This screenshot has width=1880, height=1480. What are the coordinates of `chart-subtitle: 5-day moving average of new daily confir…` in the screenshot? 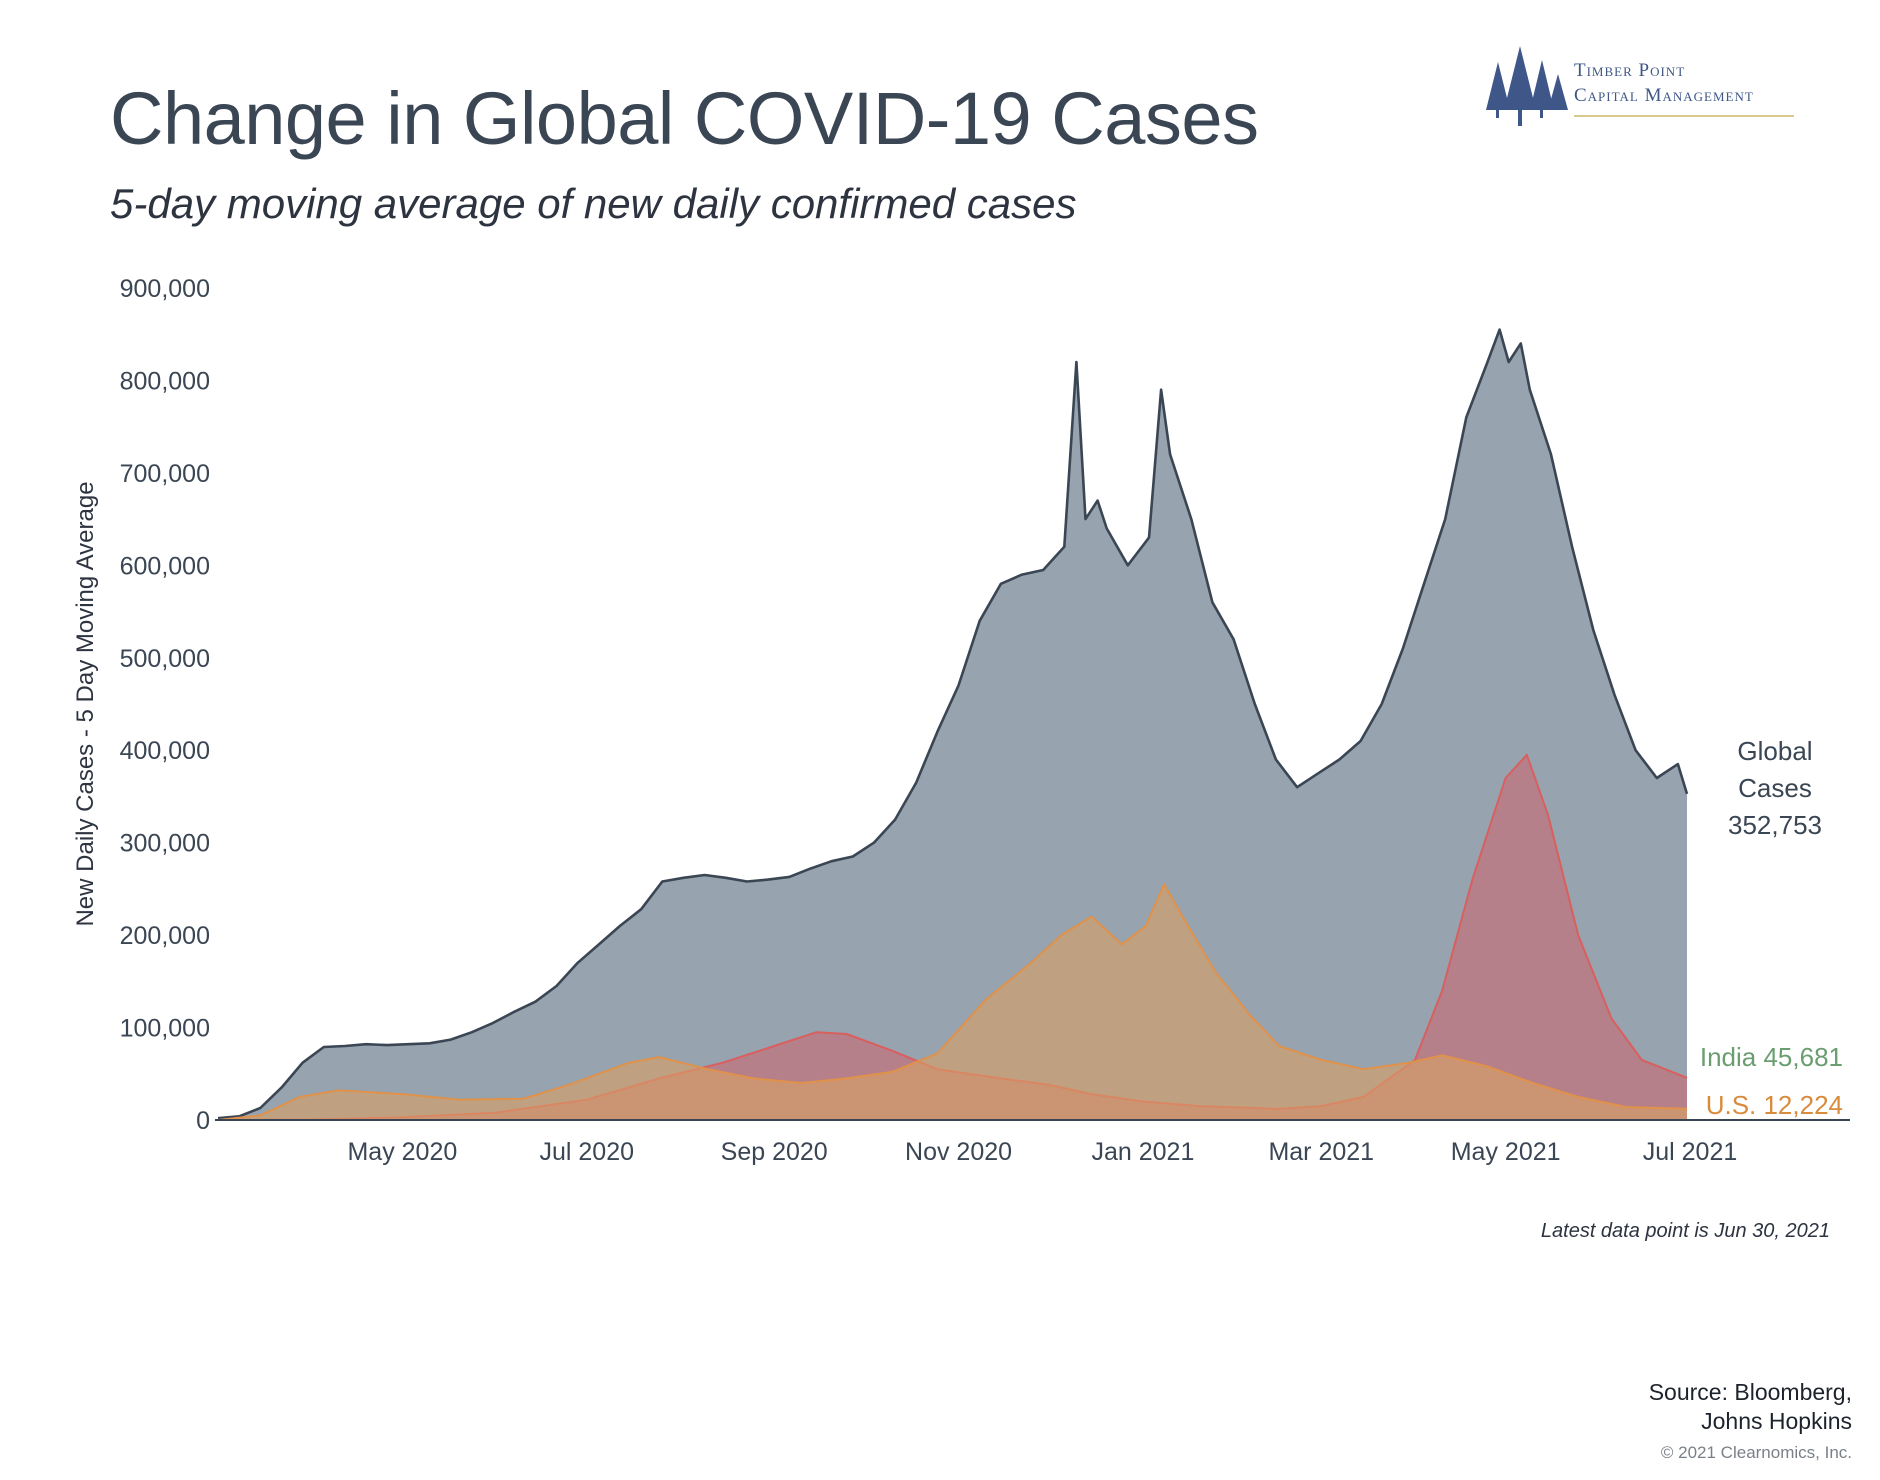 It's located at (593, 203).